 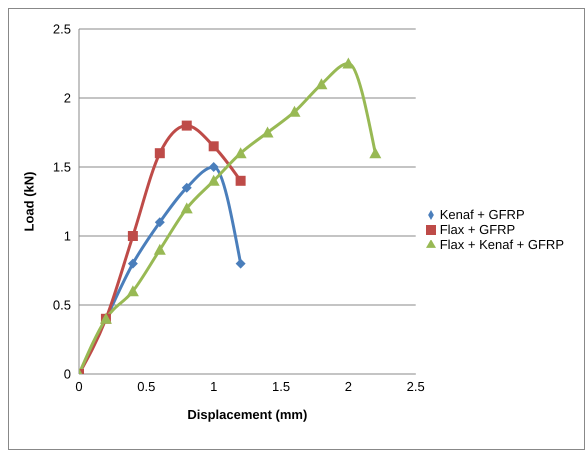 I want to click on x-tick-label: 1, so click(x=214, y=386).